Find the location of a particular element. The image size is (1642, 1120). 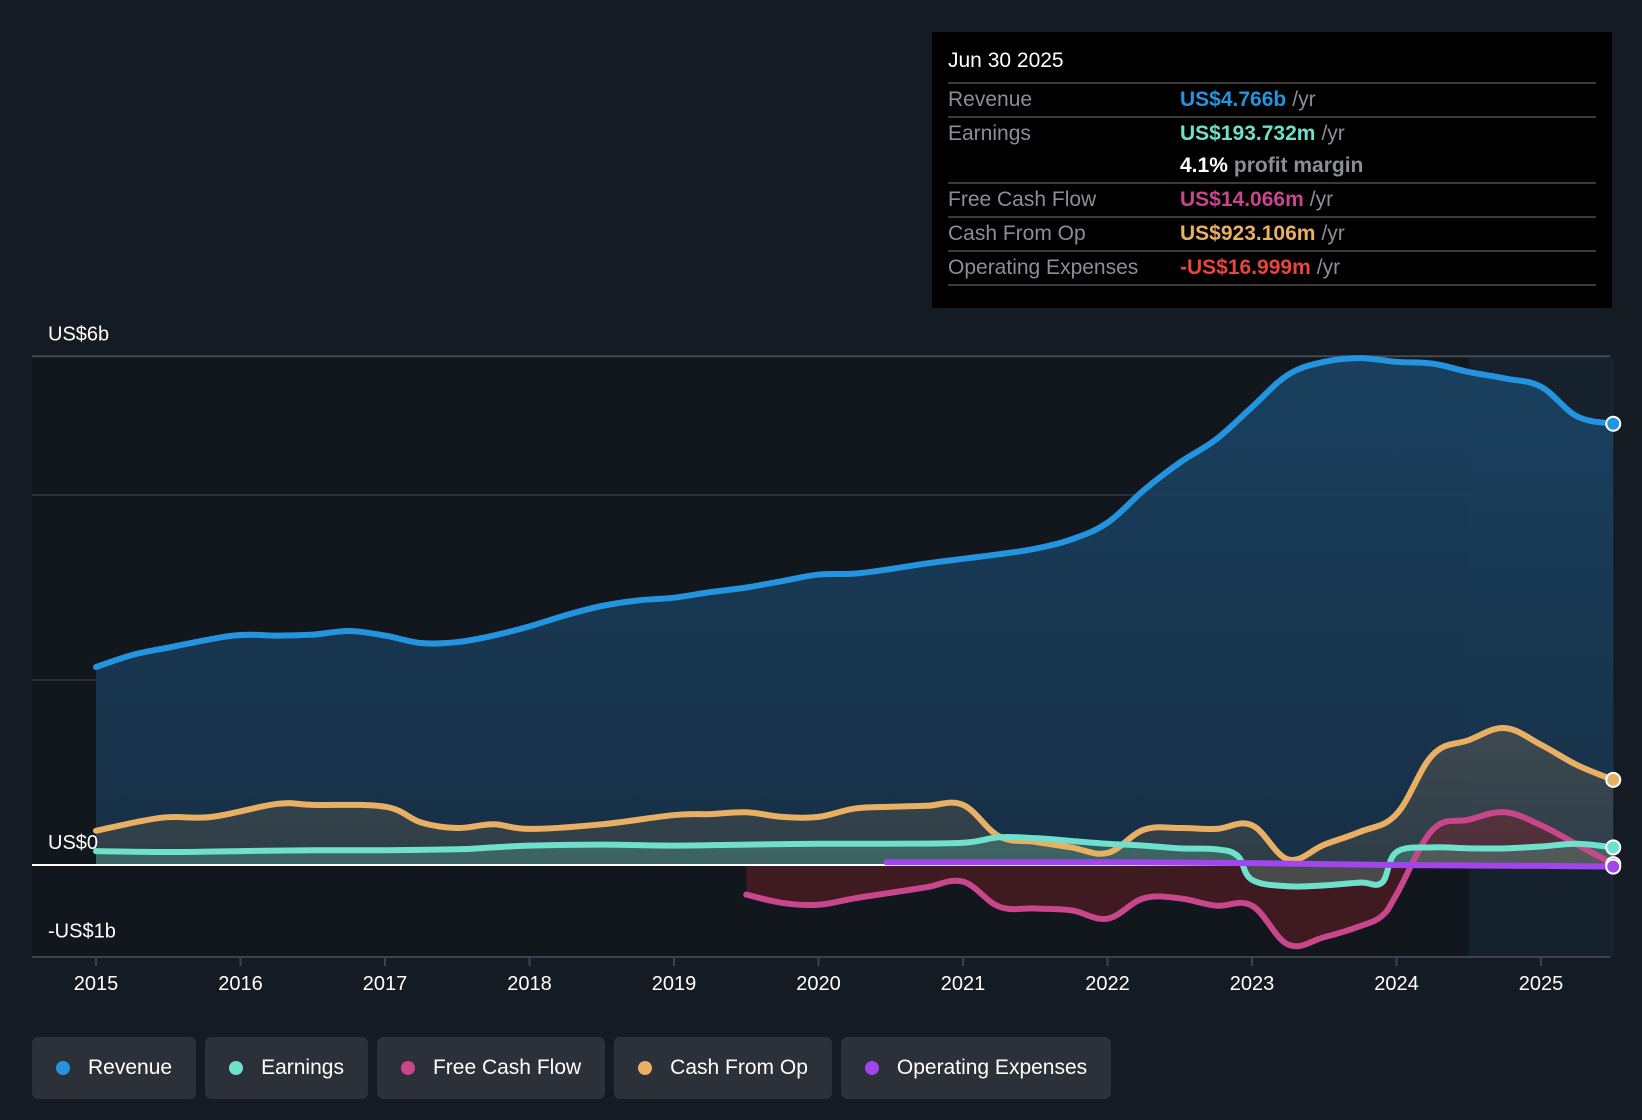

tooltip-row-cash-from-op: Cash From Op US$923.106m /yr is located at coordinates (1272, 235).